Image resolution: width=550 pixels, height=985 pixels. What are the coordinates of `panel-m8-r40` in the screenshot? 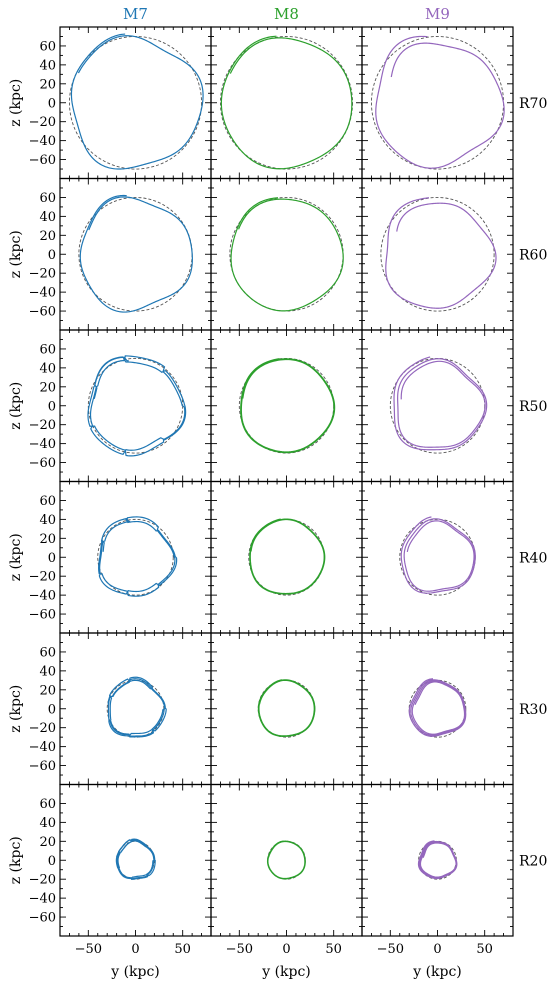 It's located at (286, 557).